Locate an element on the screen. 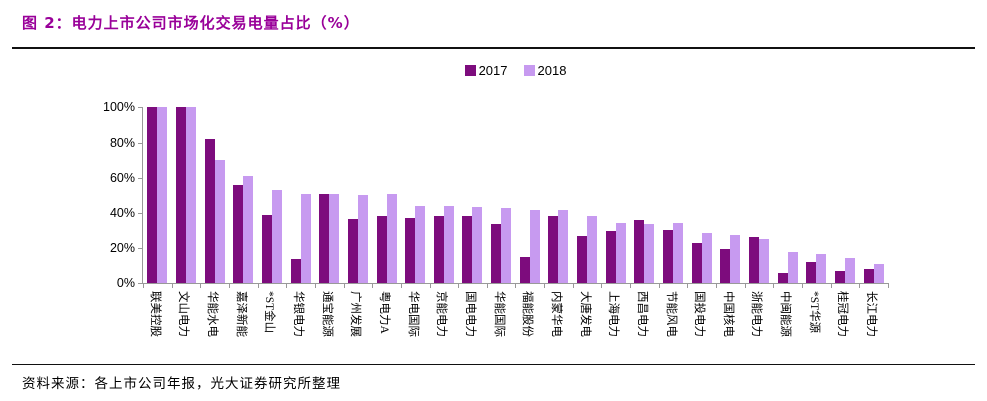 This screenshot has width=987, height=401. x-axis-category-label: 上海电力 is located at coordinates (613, 314).